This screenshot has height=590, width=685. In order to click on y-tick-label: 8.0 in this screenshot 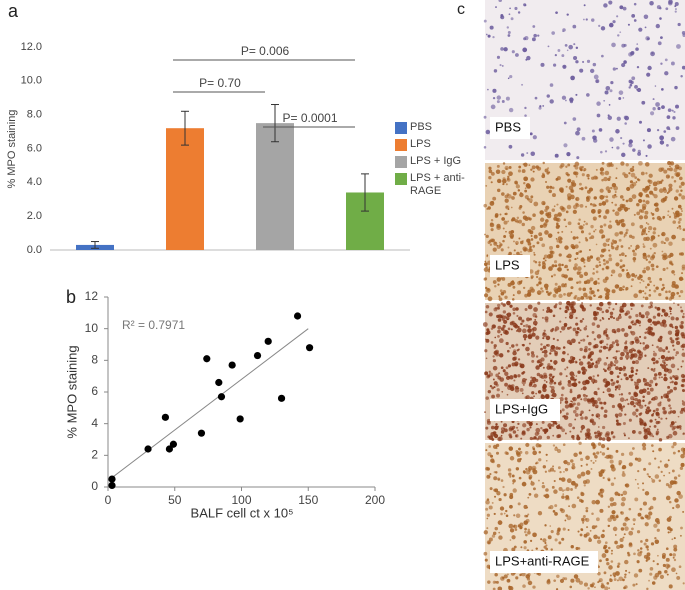, I will do `click(34, 115)`.